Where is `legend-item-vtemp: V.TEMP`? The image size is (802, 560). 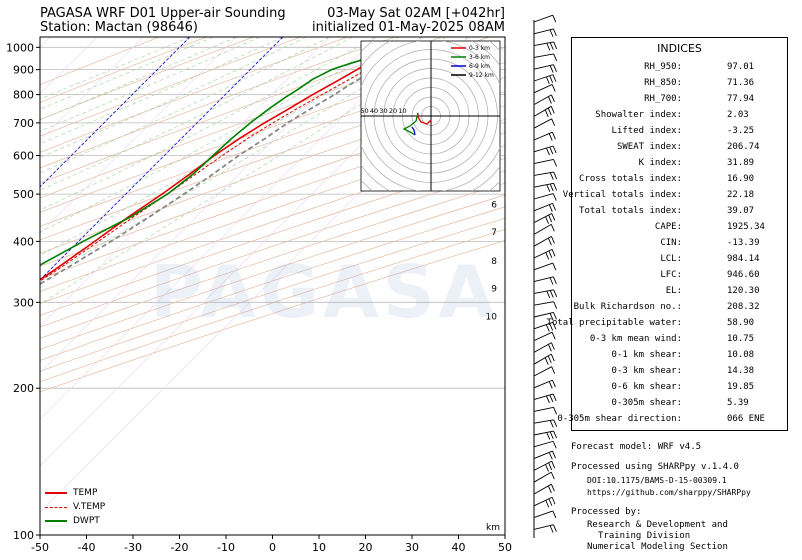 legend-item-vtemp: V.TEMP is located at coordinates (75, 507).